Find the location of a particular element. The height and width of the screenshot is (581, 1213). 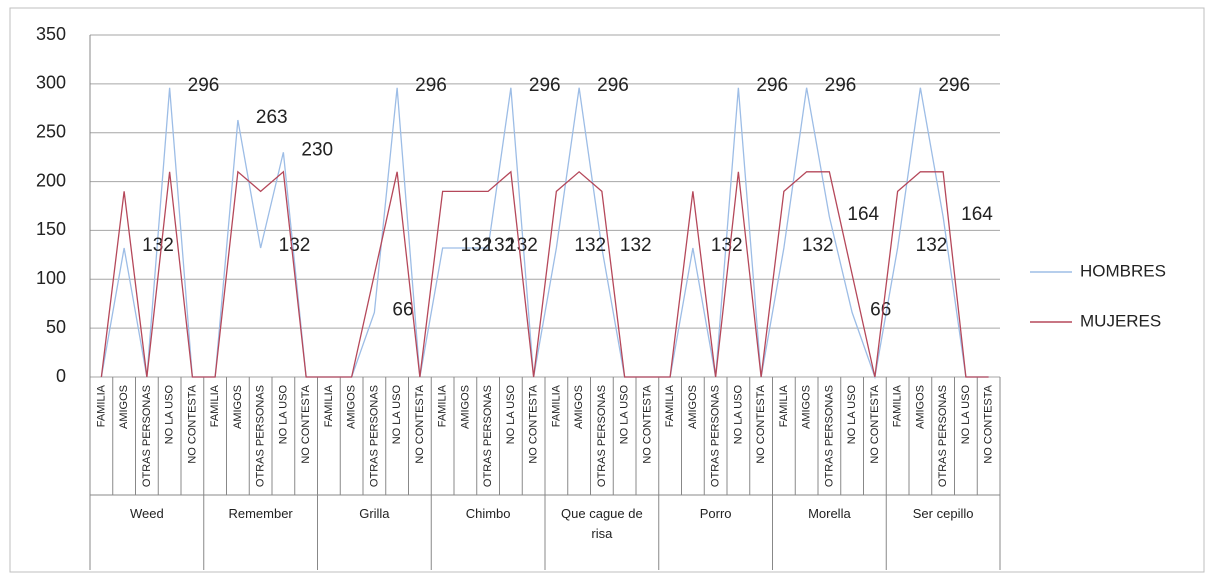

group-label: Porro is located at coordinates (715, 513).